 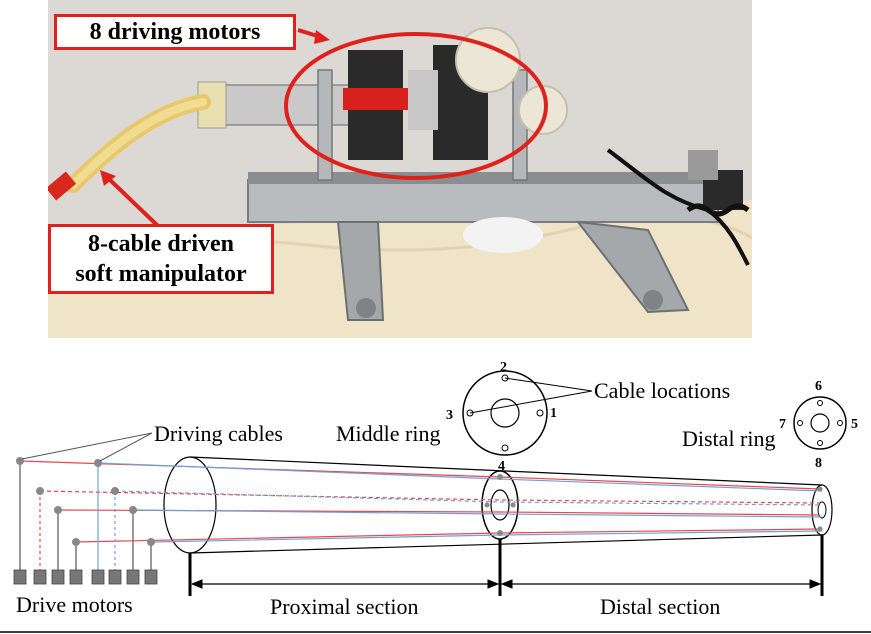 I want to click on distal-ring-number-8: 8, so click(x=818, y=463).